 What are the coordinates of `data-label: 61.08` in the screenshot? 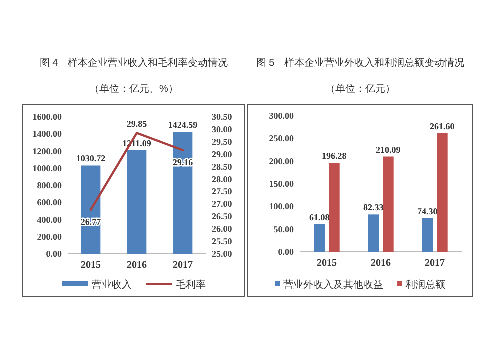 It's located at (319, 217).